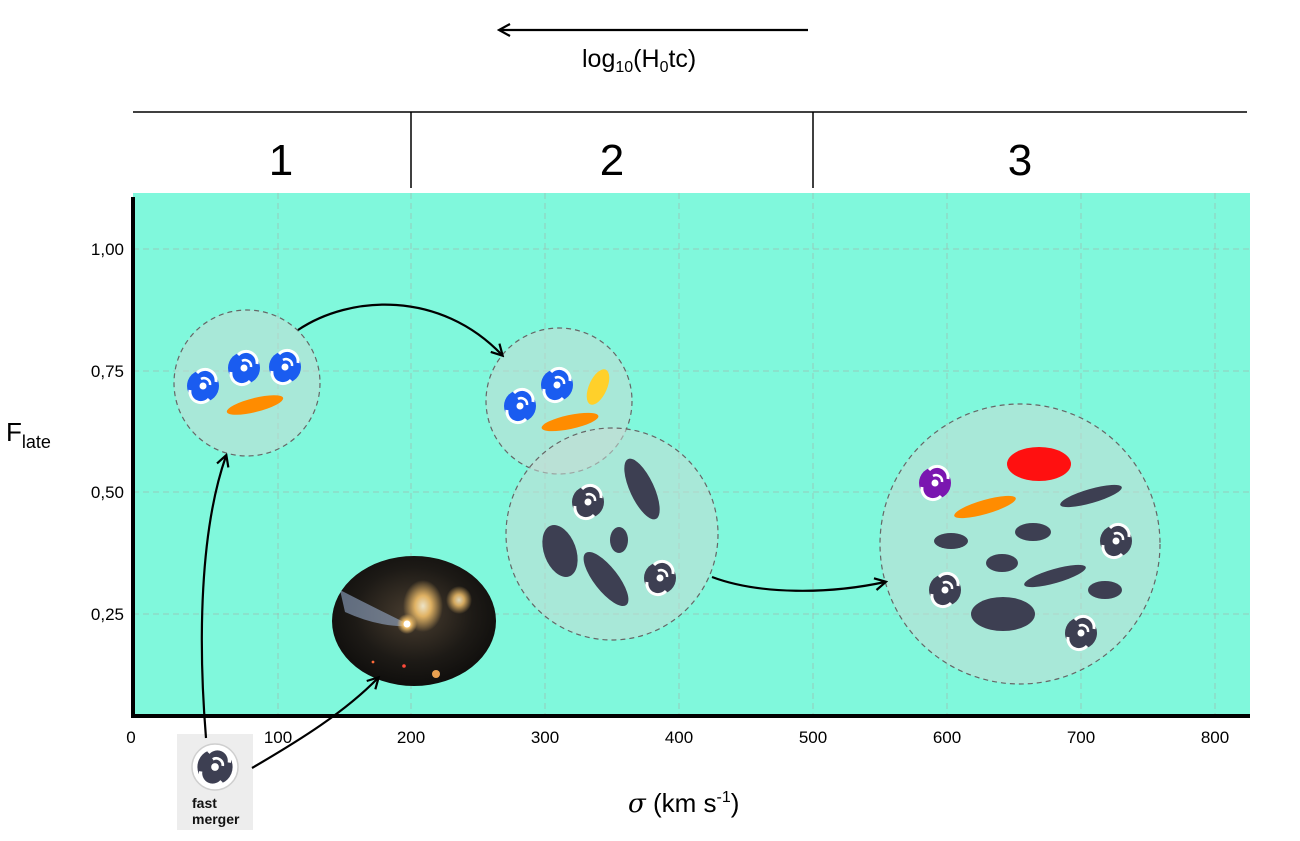 The height and width of the screenshot is (841, 1300). I want to click on galaxy-group-2b, so click(612, 534).